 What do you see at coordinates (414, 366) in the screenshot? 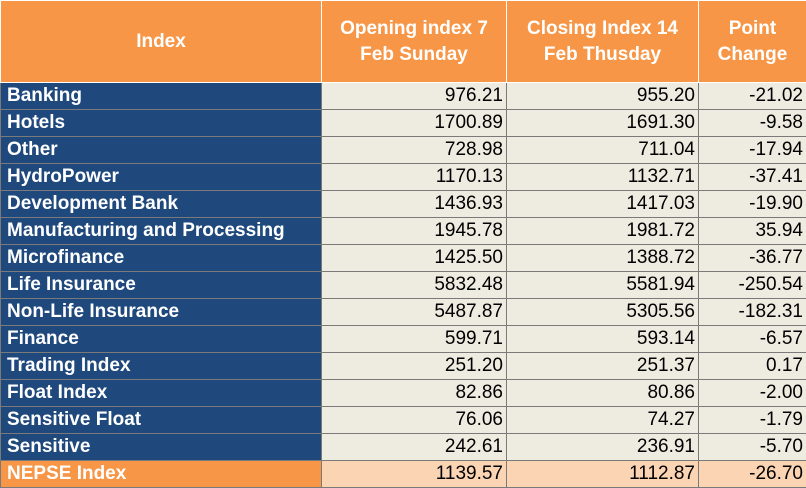
I see `opening-value-cell: 251.20` at bounding box center [414, 366].